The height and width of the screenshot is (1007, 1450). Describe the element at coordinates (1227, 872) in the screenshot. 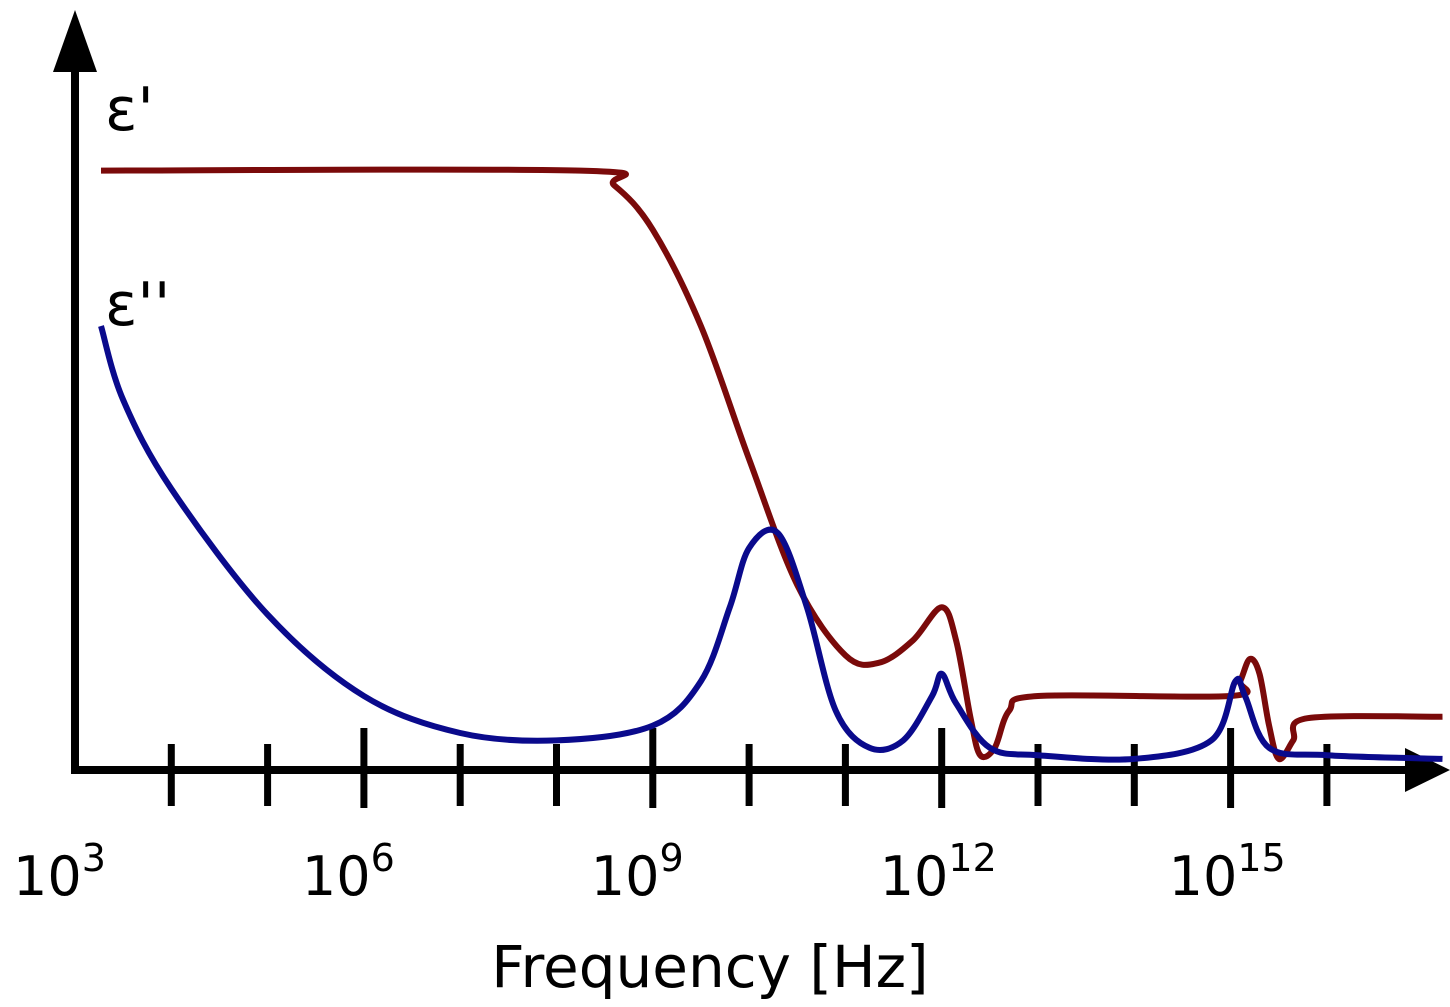

I see `x-tick-label: 10¹⁵` at that location.